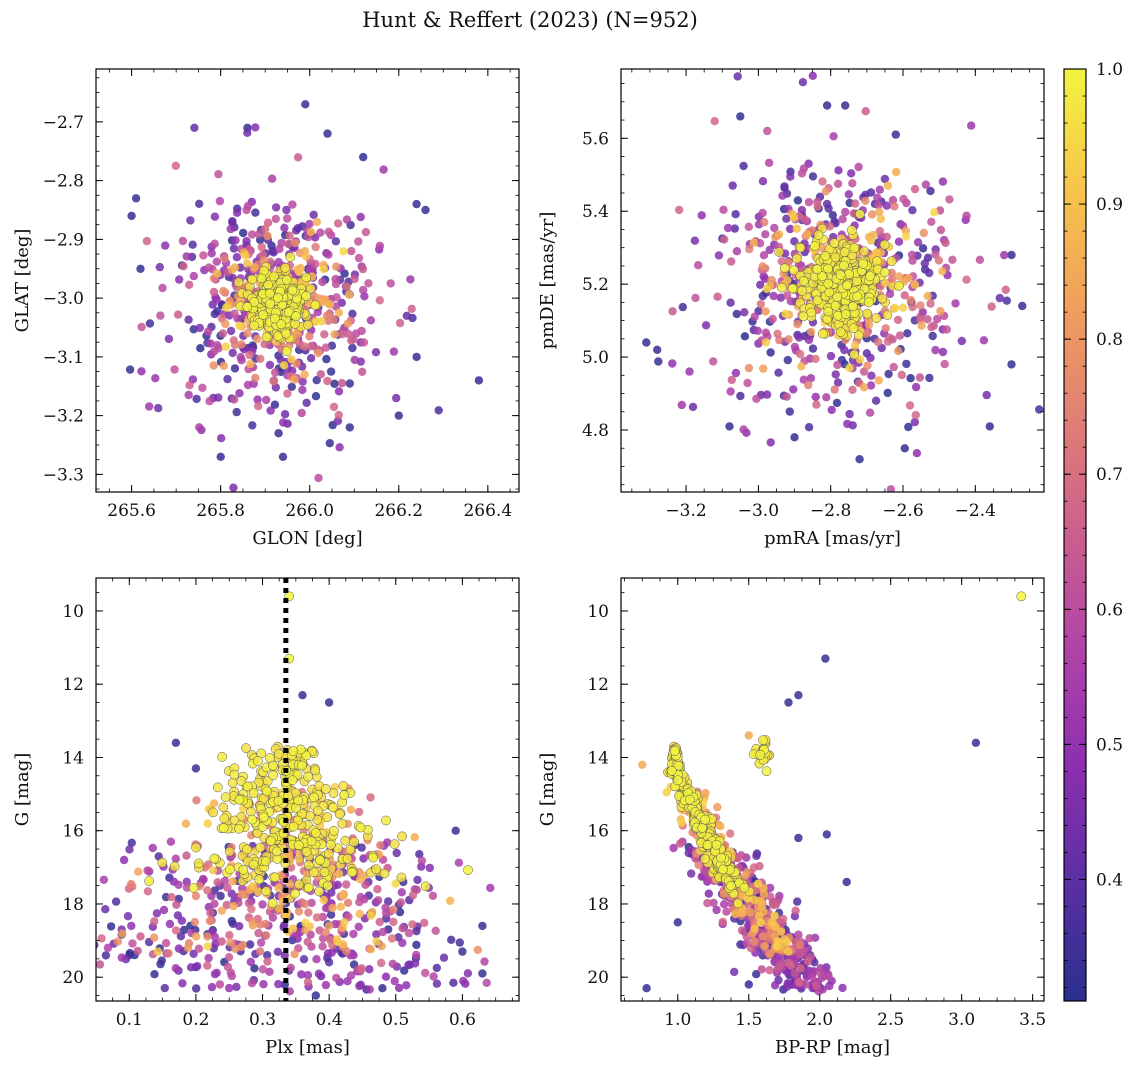  Describe the element at coordinates (598, 905) in the screenshot. I see `y-tick-label: 18` at that location.